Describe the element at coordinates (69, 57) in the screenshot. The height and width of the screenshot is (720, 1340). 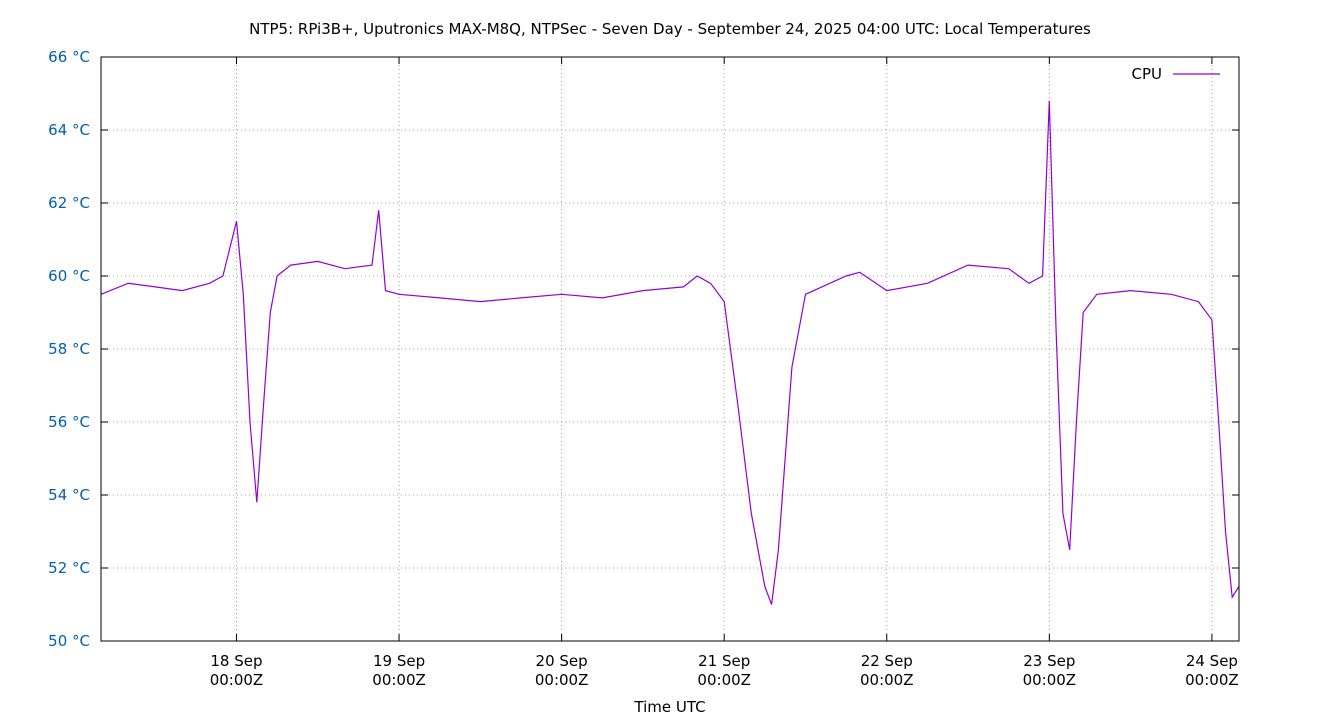
I see `y-tick-label: 66 °C` at that location.